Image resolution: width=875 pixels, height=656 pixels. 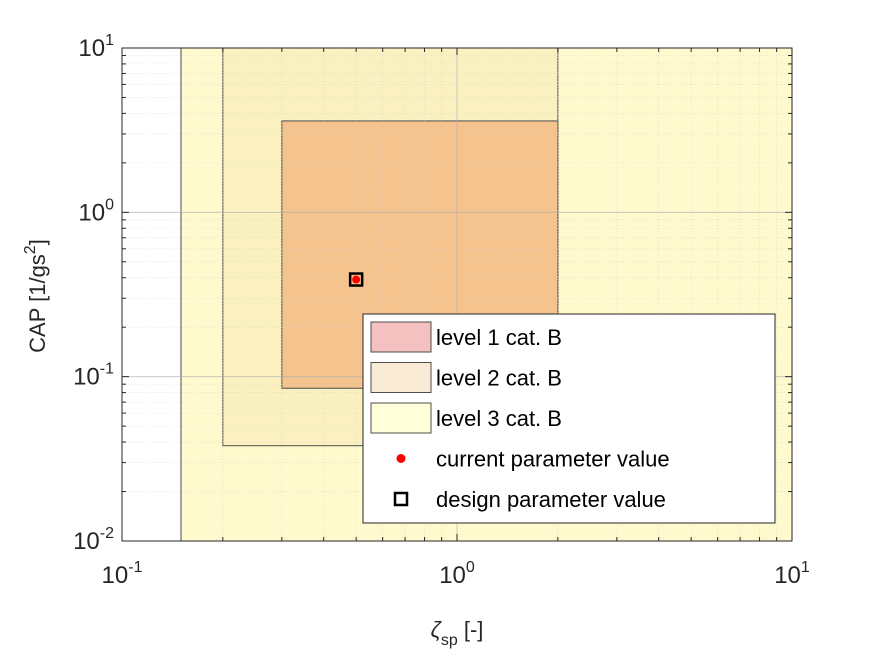 I want to click on x-axis-label: ζsp [-], so click(x=457, y=633).